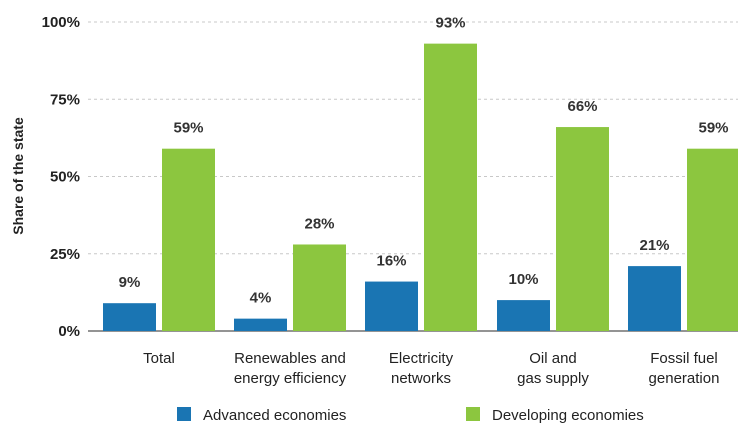 The height and width of the screenshot is (425, 738). What do you see at coordinates (410, 415) in the screenshot?
I see `legend: Advanced economies Developing economies` at bounding box center [410, 415].